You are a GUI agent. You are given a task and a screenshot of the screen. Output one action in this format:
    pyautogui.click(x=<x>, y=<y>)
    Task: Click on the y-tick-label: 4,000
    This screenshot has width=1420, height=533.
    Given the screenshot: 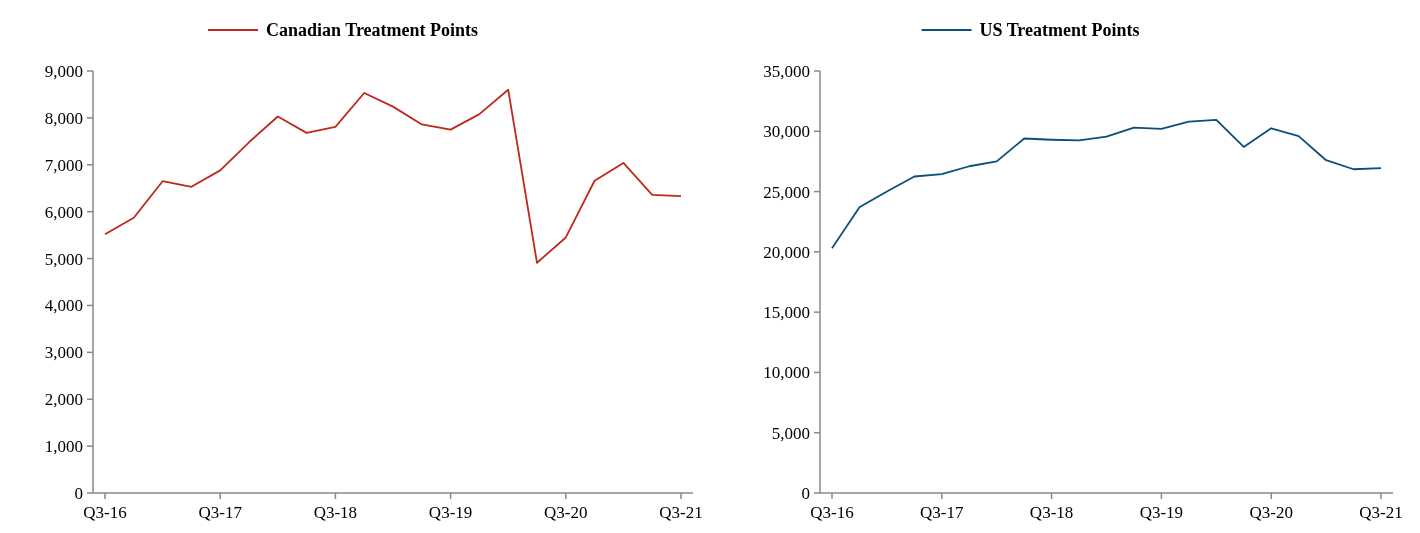 What is the action you would take?
    pyautogui.click(x=63, y=306)
    